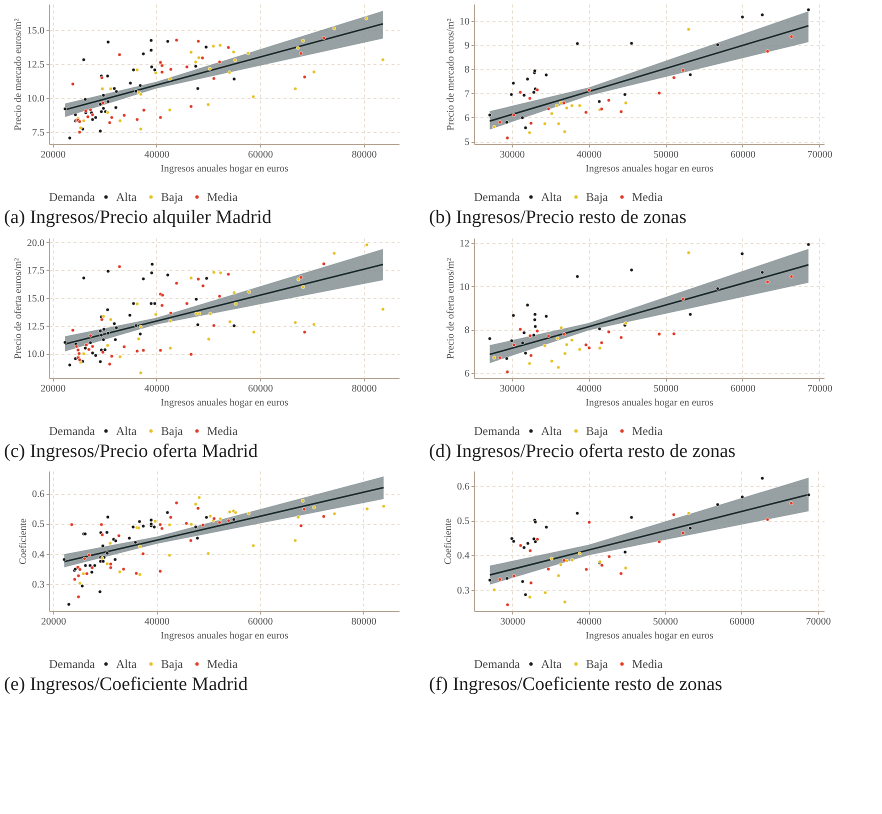 The image size is (882, 814). I want to click on text: (b) Ingresos/Precio resto de zonas, so click(557, 217).